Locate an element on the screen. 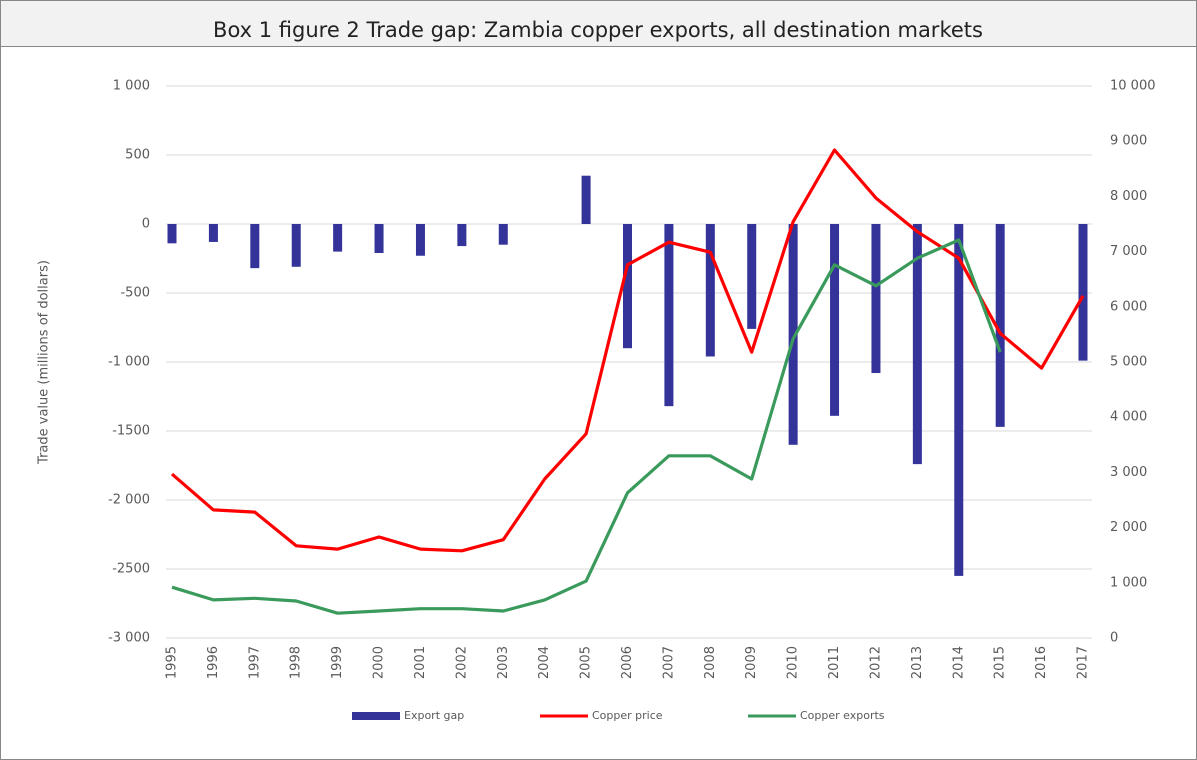  y-tick-label: 0 is located at coordinates (146, 224).